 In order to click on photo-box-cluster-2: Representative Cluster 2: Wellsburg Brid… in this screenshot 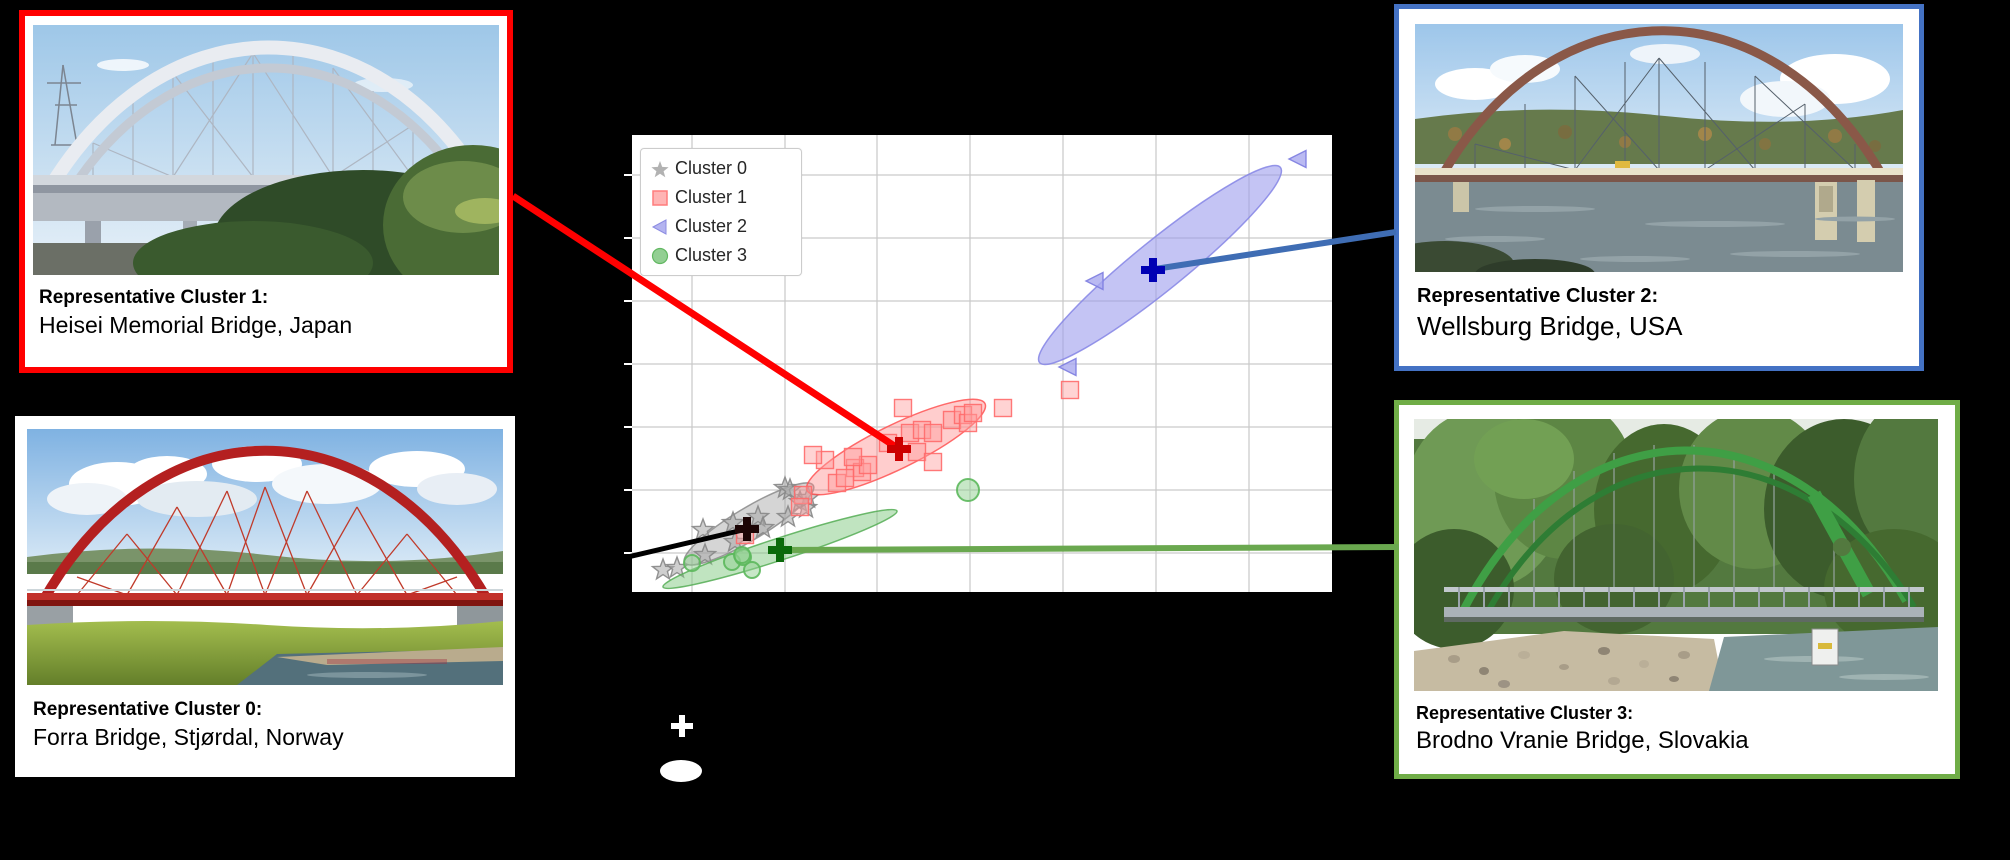, I will do `click(1659, 187)`.